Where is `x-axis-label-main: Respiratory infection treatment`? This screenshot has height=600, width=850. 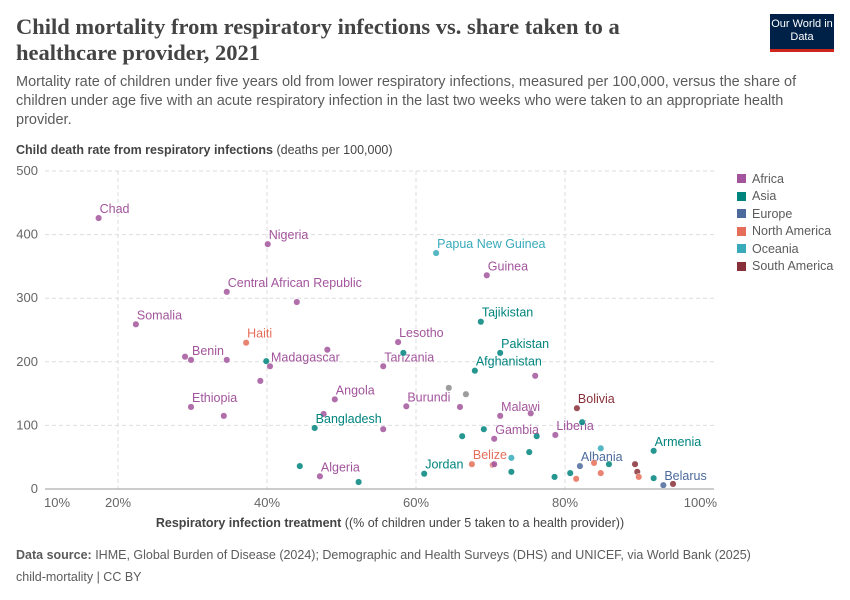
x-axis-label-main: Respiratory infection treatment is located at coordinates (248, 523).